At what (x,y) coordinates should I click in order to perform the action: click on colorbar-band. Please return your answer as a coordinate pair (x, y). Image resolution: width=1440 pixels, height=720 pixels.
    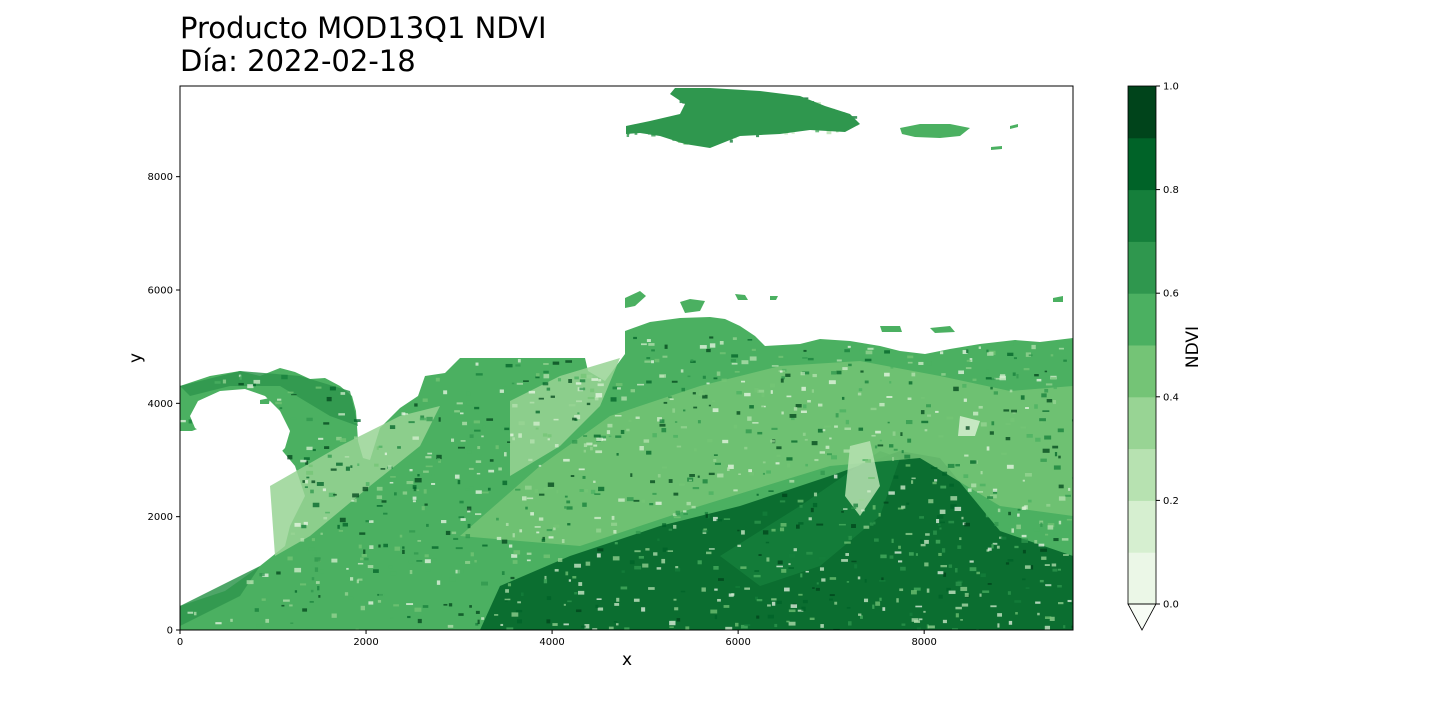
    Looking at the image, I should click on (1142, 578).